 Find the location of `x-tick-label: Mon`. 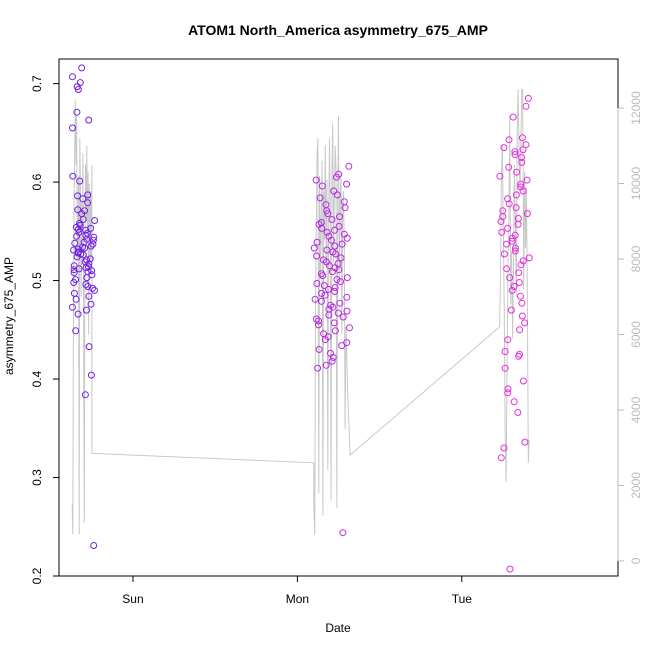

x-tick-label: Mon is located at coordinates (297, 599).